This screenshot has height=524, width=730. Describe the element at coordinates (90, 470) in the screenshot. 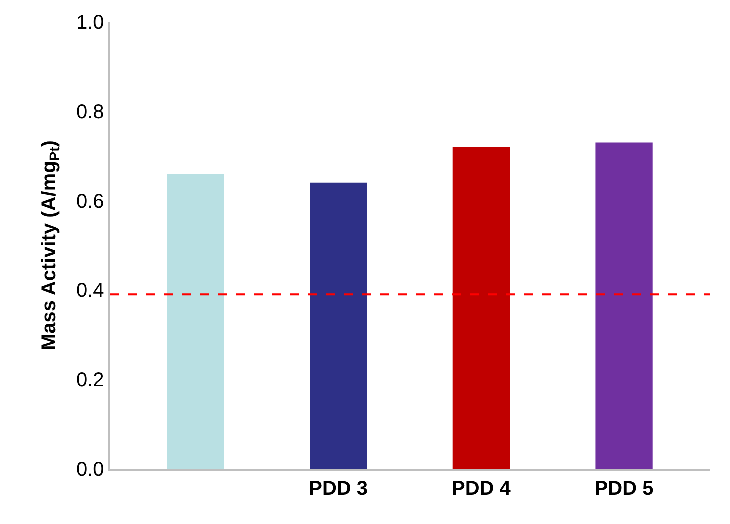

I see `y-tick-label: 0.0` at that location.